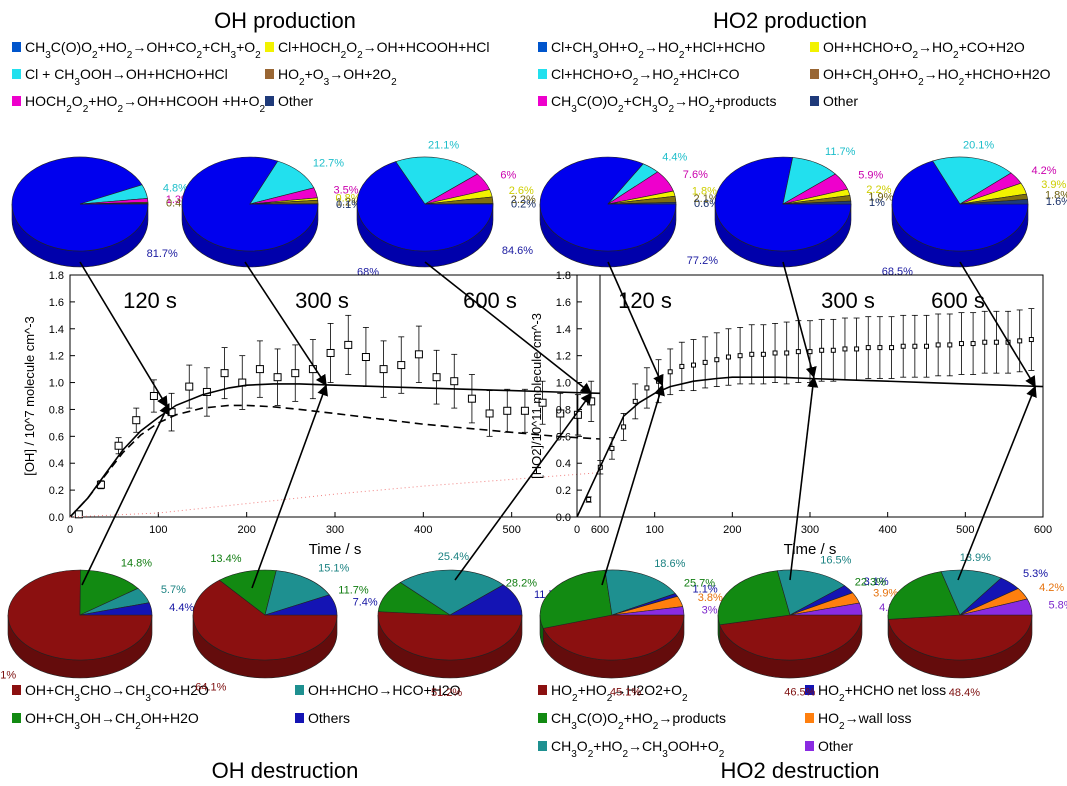 Image resolution: width=1067 pixels, height=786 pixels. What do you see at coordinates (704, 191) in the screenshot?
I see `pie-label: 1.8%` at bounding box center [704, 191].